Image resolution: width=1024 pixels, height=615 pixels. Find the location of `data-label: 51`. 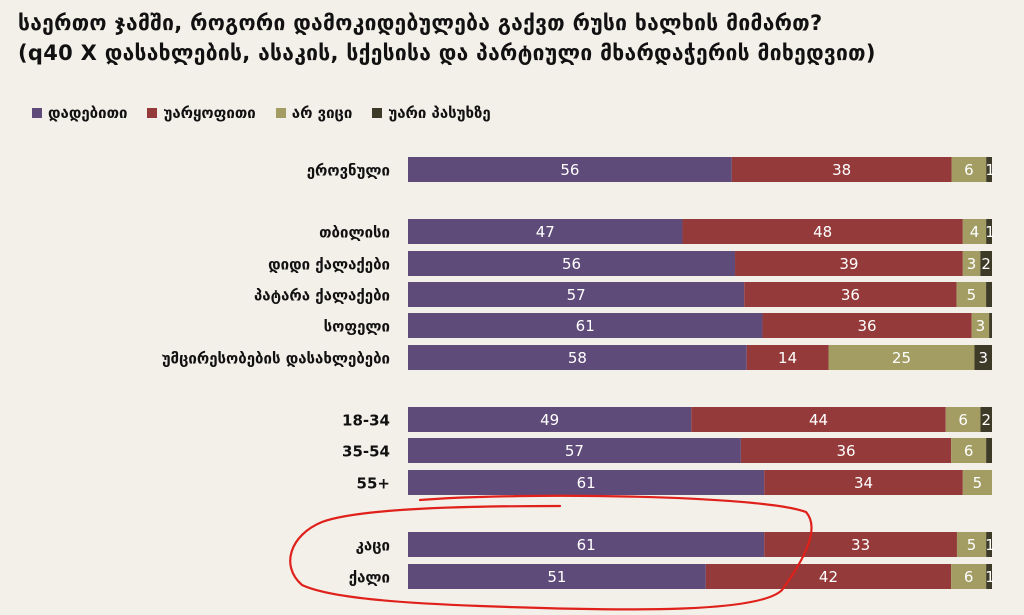

data-label: 51 is located at coordinates (556, 577).